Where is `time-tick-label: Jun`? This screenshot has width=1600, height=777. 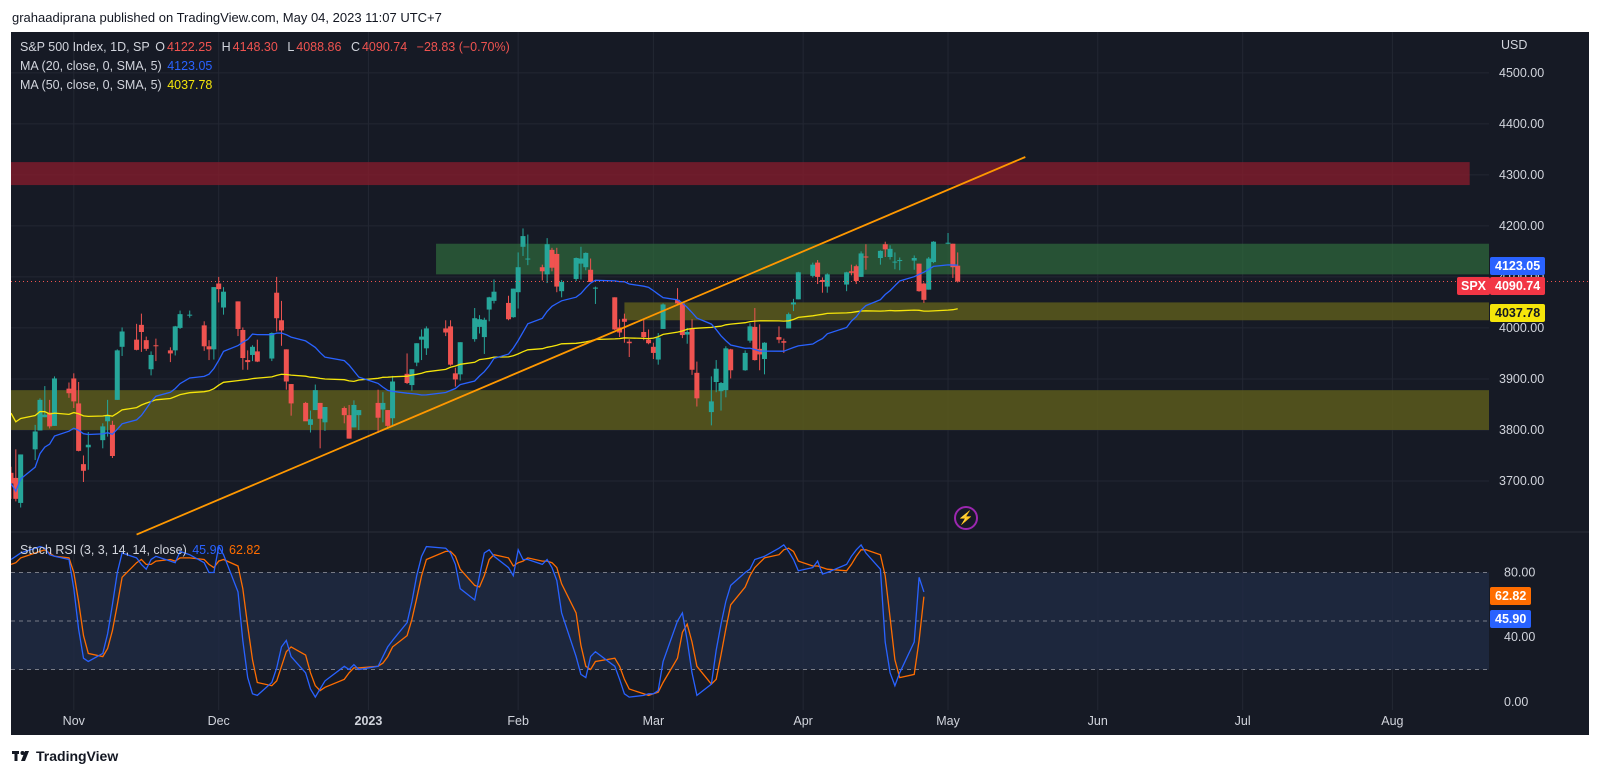 time-tick-label: Jun is located at coordinates (1098, 721).